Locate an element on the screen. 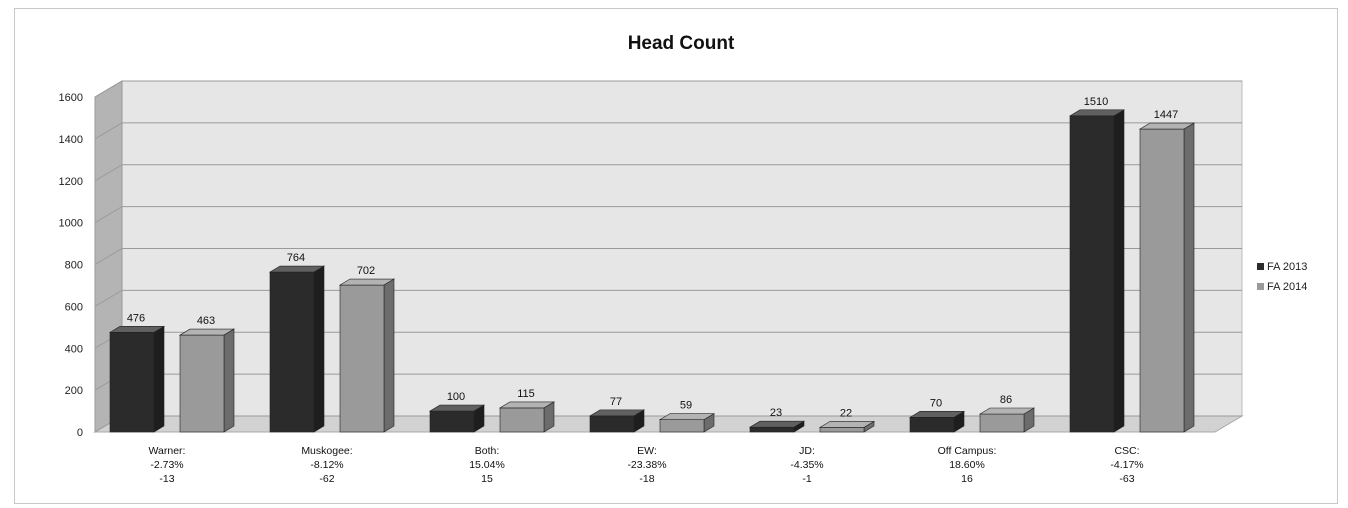 The height and width of the screenshot is (508, 1348). y-tick-label: 0 is located at coordinates (80, 433).